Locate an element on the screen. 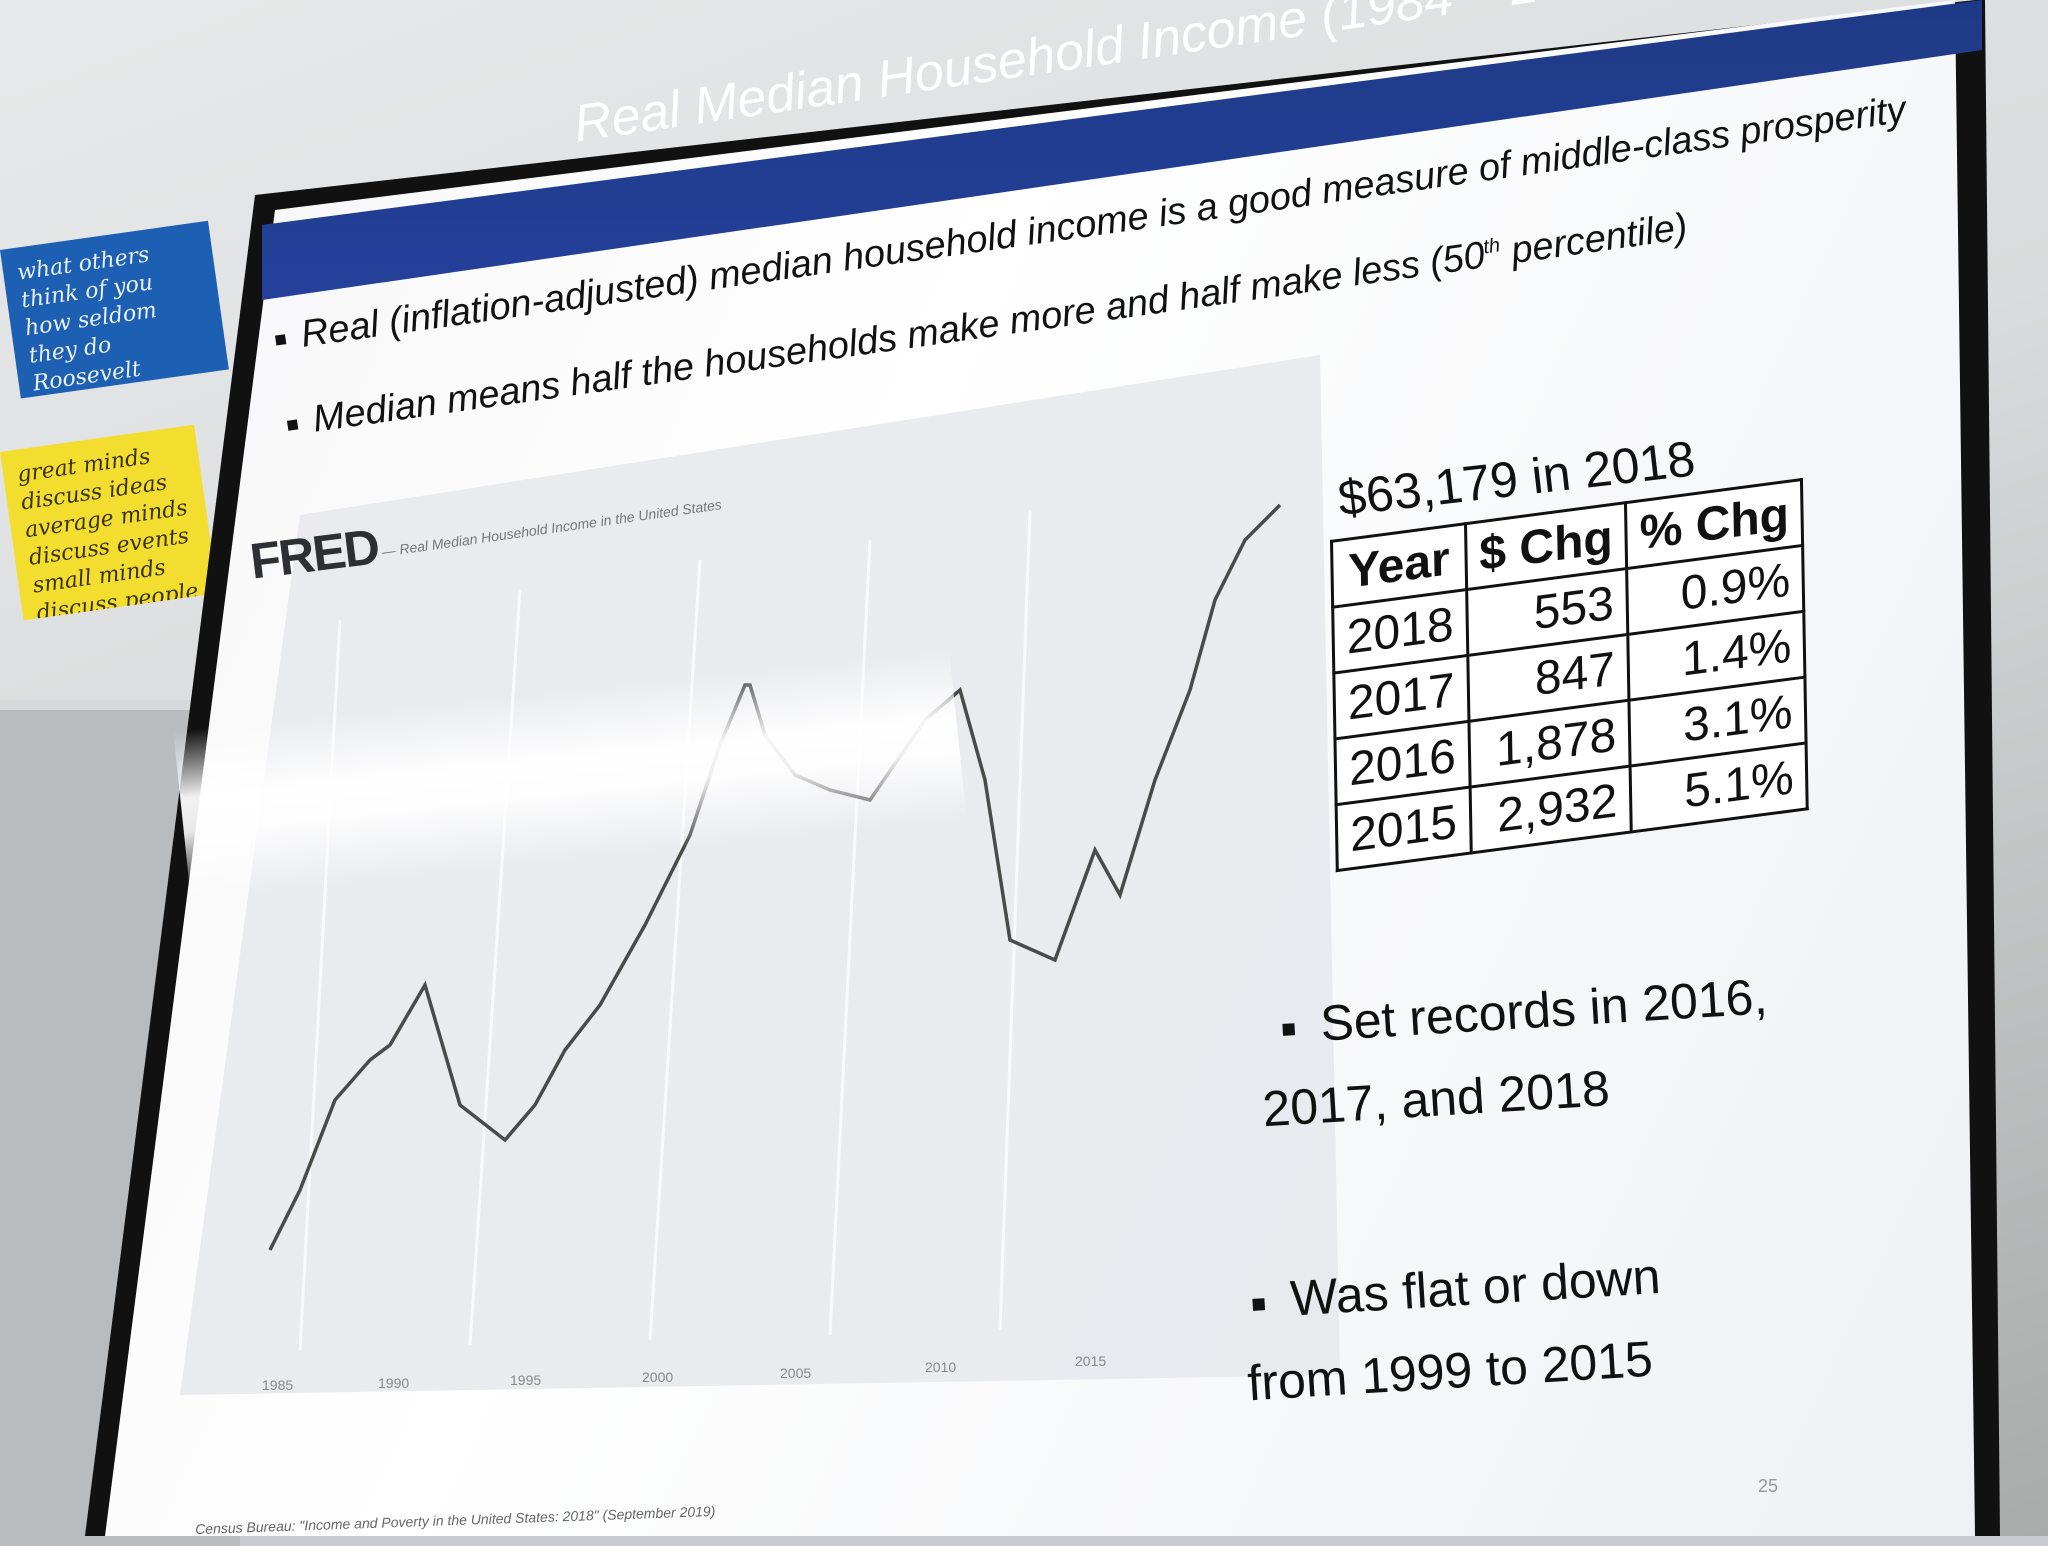  note-flat-line-2: from 1999 to 2015 is located at coordinates (1450, 1371).